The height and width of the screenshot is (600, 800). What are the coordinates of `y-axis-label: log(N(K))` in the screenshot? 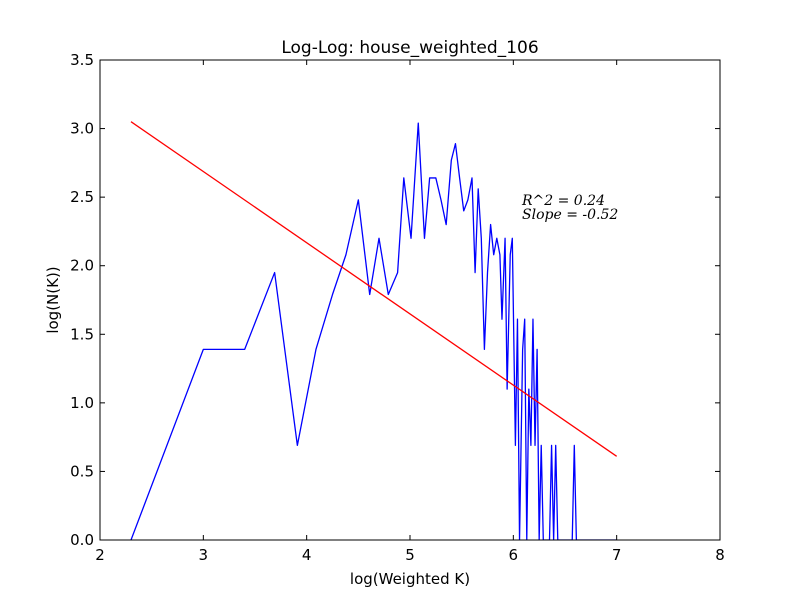 It's located at (53, 299).